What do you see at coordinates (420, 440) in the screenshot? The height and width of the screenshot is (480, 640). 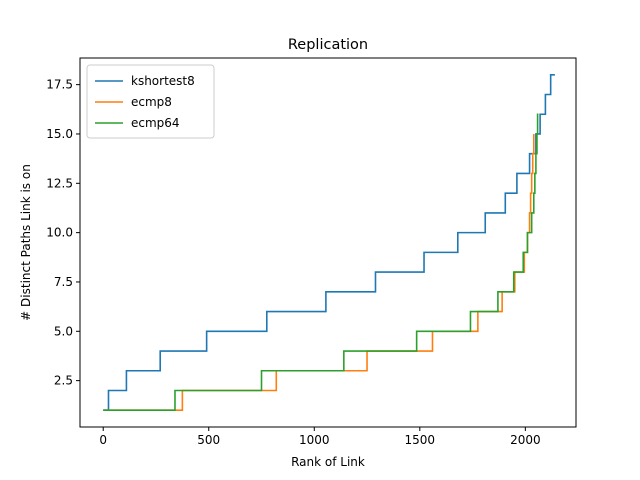 I see `x-tick-label: 1500` at bounding box center [420, 440].